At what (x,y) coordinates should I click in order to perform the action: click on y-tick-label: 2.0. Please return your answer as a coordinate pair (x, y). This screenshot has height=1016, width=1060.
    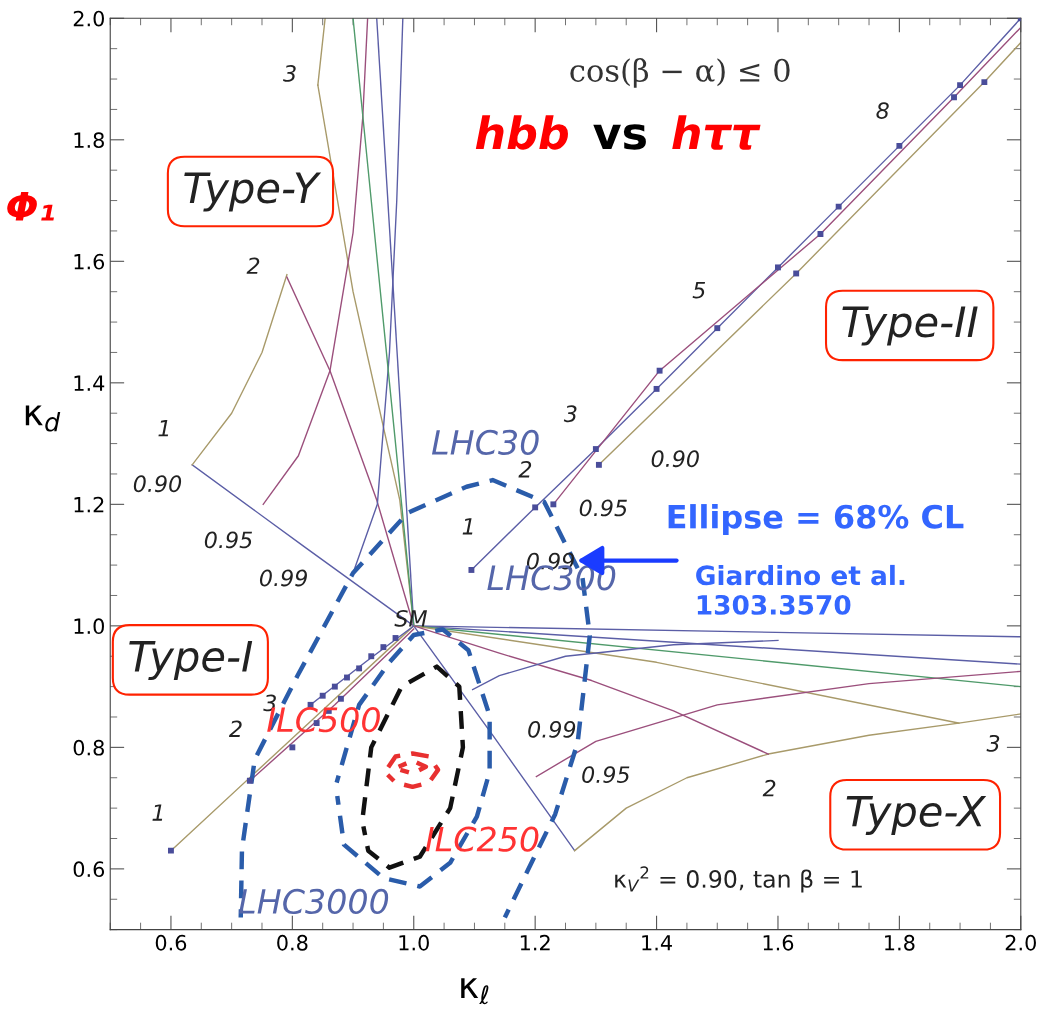
    Looking at the image, I should click on (88, 18).